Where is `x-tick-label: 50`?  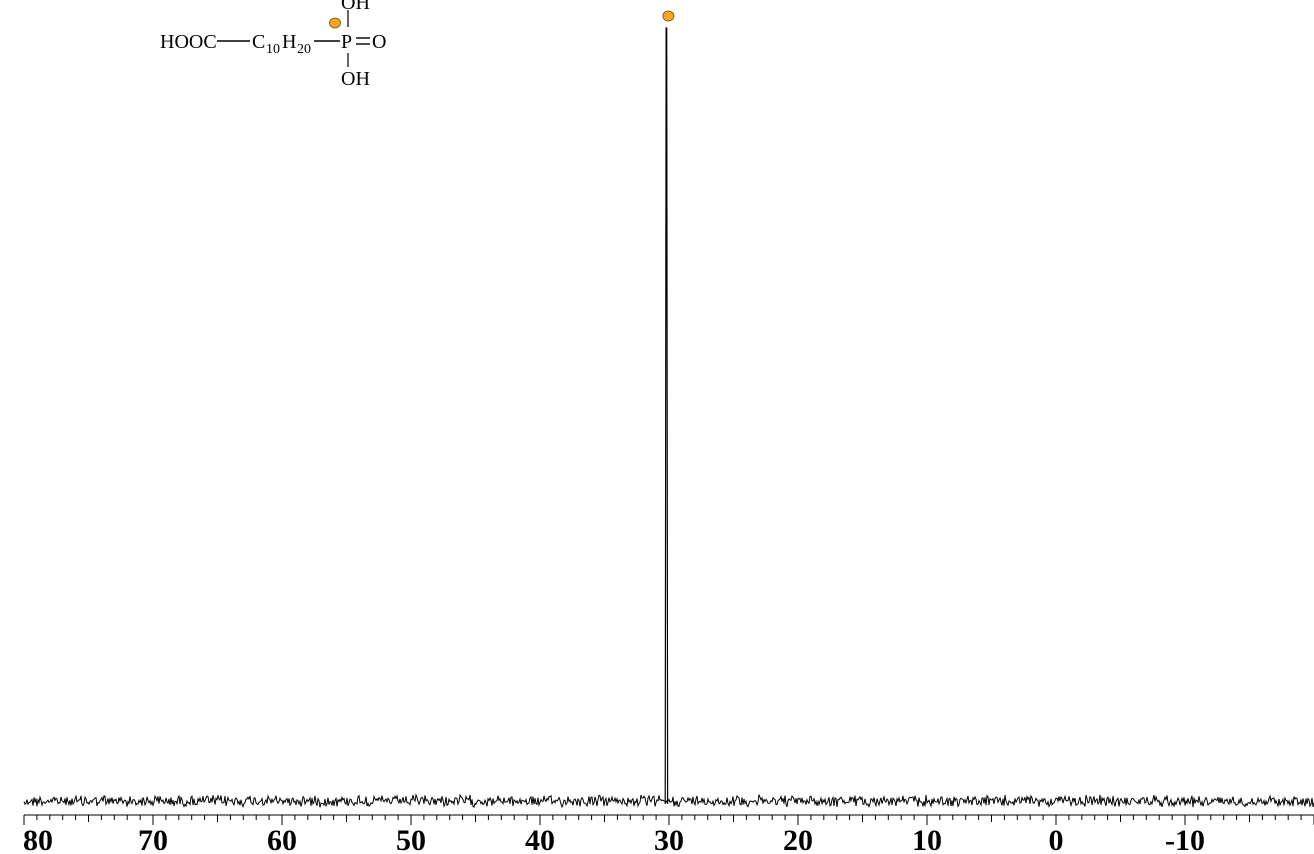
x-tick-label: 50 is located at coordinates (411, 839).